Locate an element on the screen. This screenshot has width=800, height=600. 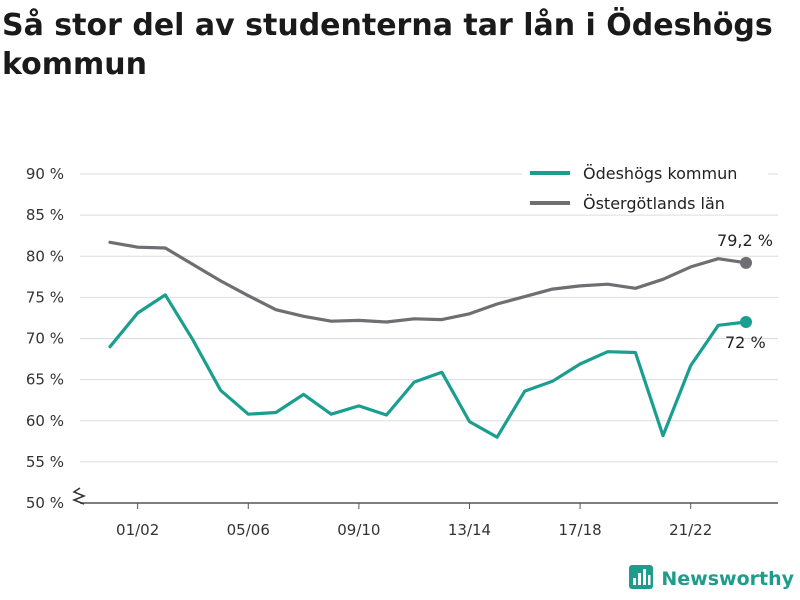
y-tick-label: 65 % is located at coordinates (45, 380).